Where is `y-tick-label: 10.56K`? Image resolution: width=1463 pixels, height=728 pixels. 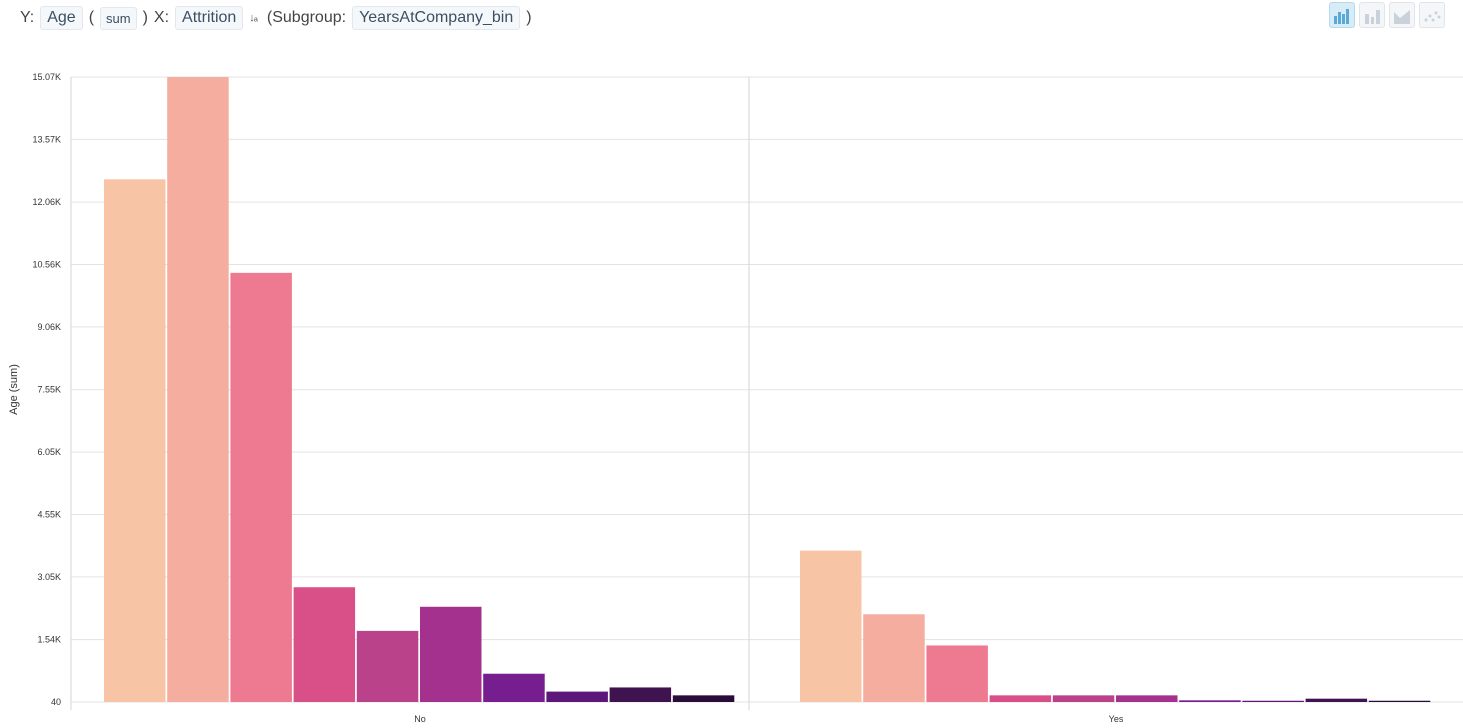
y-tick-label: 10.56K is located at coordinates (46, 265).